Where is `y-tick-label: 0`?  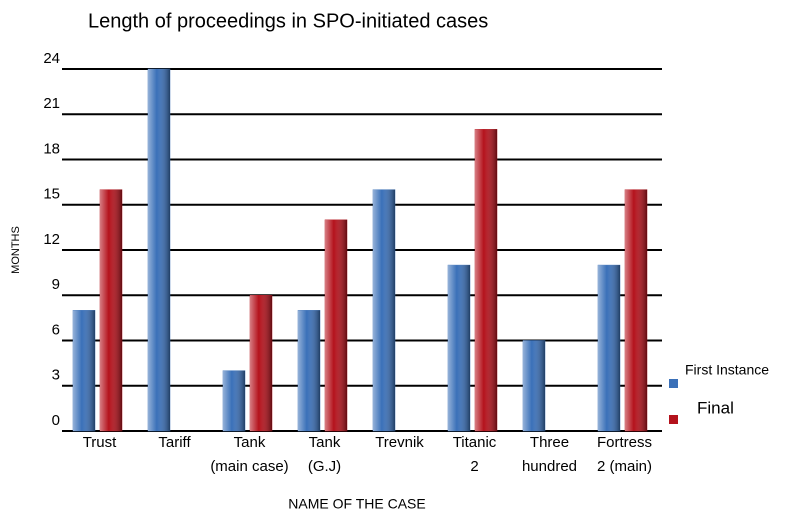 y-tick-label: 0 is located at coordinates (56, 420).